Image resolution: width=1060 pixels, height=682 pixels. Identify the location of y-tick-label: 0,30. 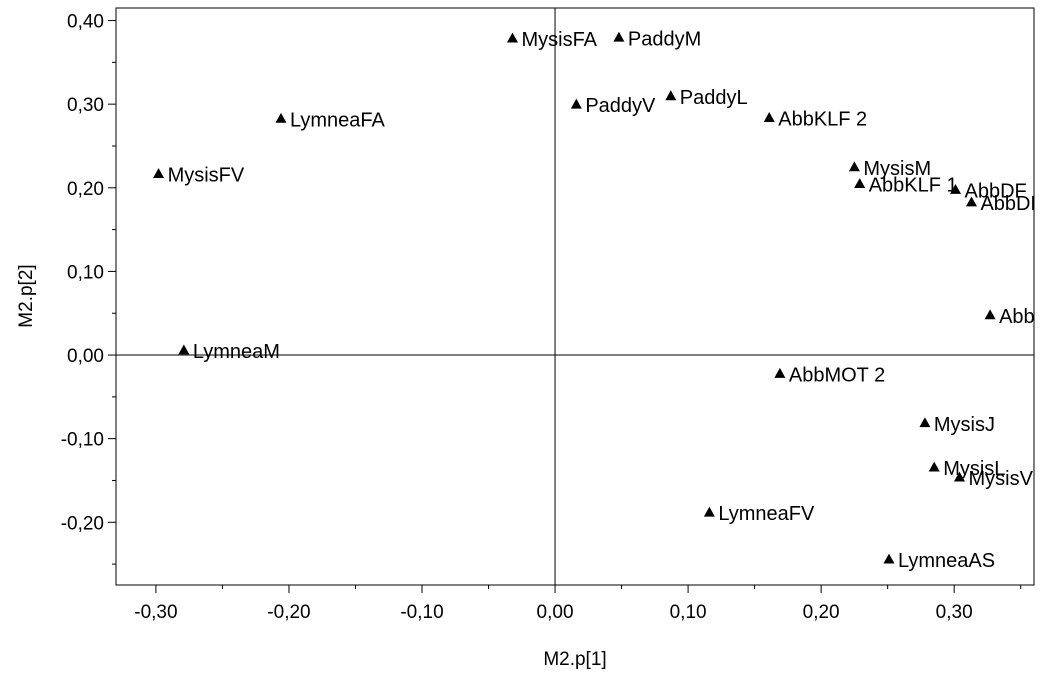
(85, 105).